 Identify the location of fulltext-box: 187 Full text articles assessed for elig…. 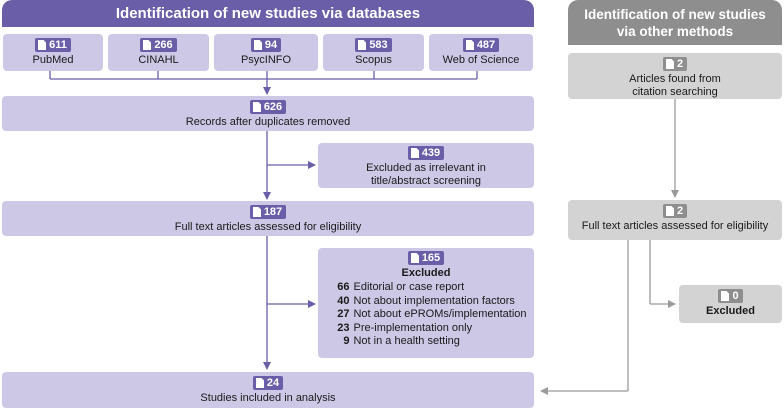
(268, 218).